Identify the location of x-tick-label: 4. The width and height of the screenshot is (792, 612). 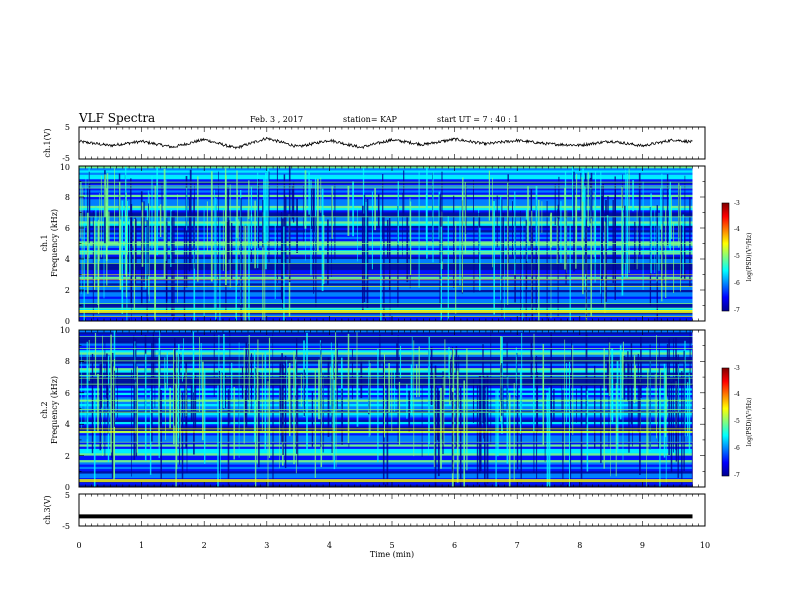
(329, 545).